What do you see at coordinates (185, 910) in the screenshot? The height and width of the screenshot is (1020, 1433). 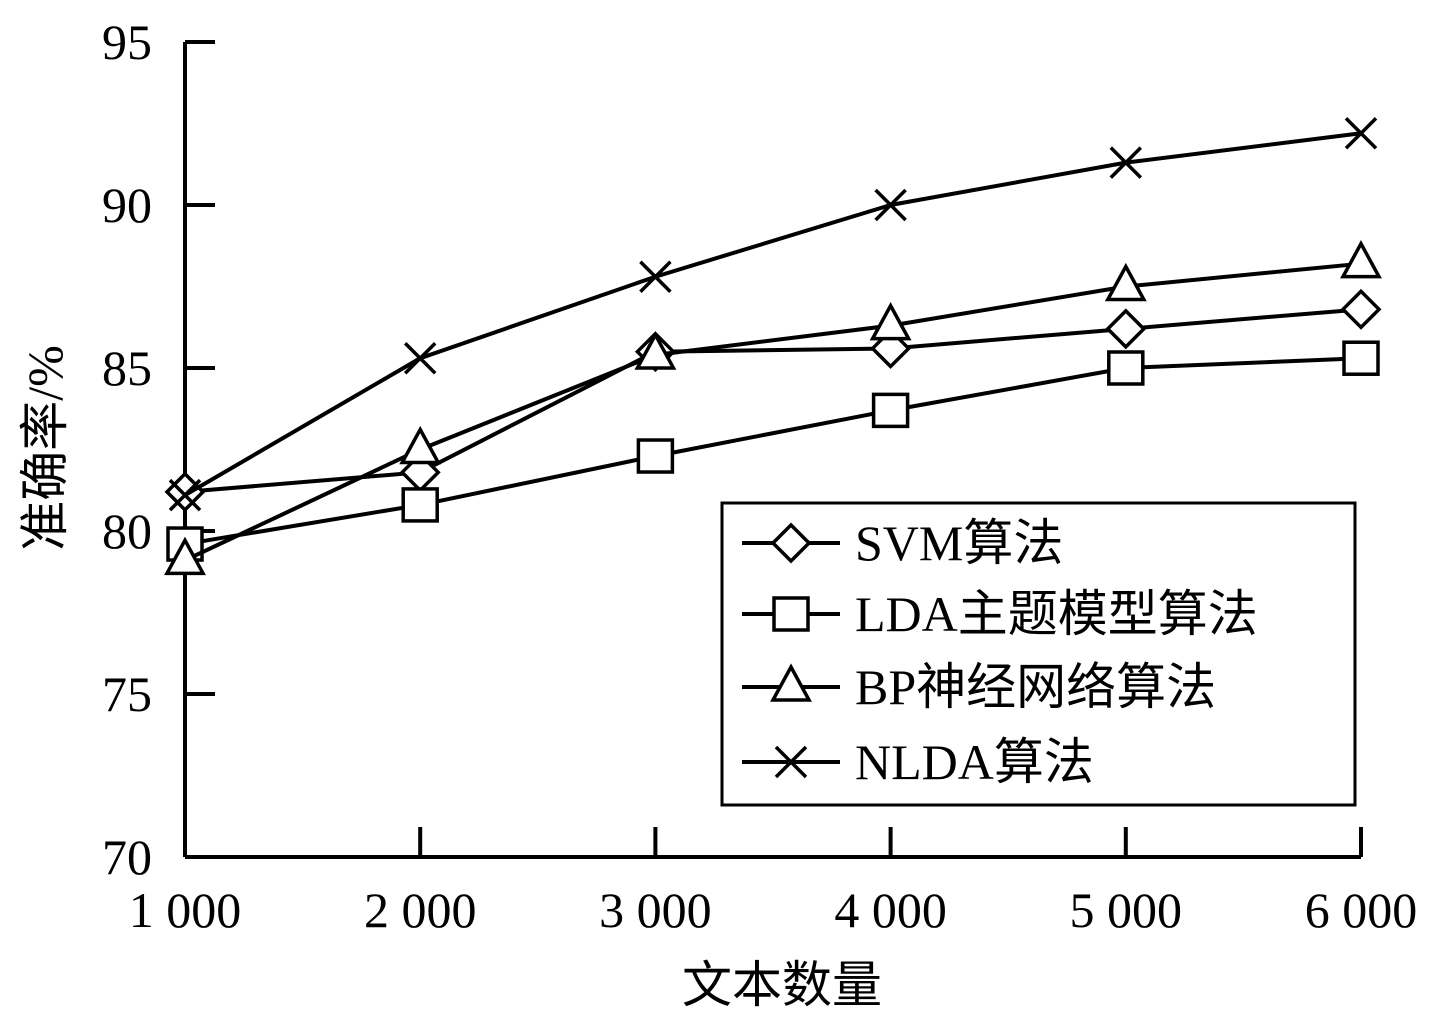 I see `x-tick-label: 1 000` at bounding box center [185, 910].